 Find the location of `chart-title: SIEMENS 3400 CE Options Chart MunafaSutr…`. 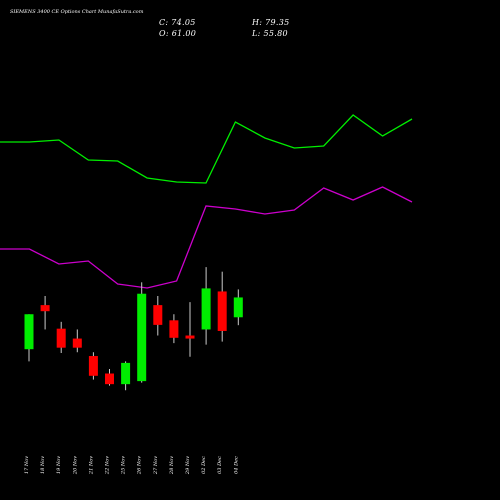

chart-title: SIEMENS 3400 CE Options Chart MunafaSutr… is located at coordinates (77, 12).